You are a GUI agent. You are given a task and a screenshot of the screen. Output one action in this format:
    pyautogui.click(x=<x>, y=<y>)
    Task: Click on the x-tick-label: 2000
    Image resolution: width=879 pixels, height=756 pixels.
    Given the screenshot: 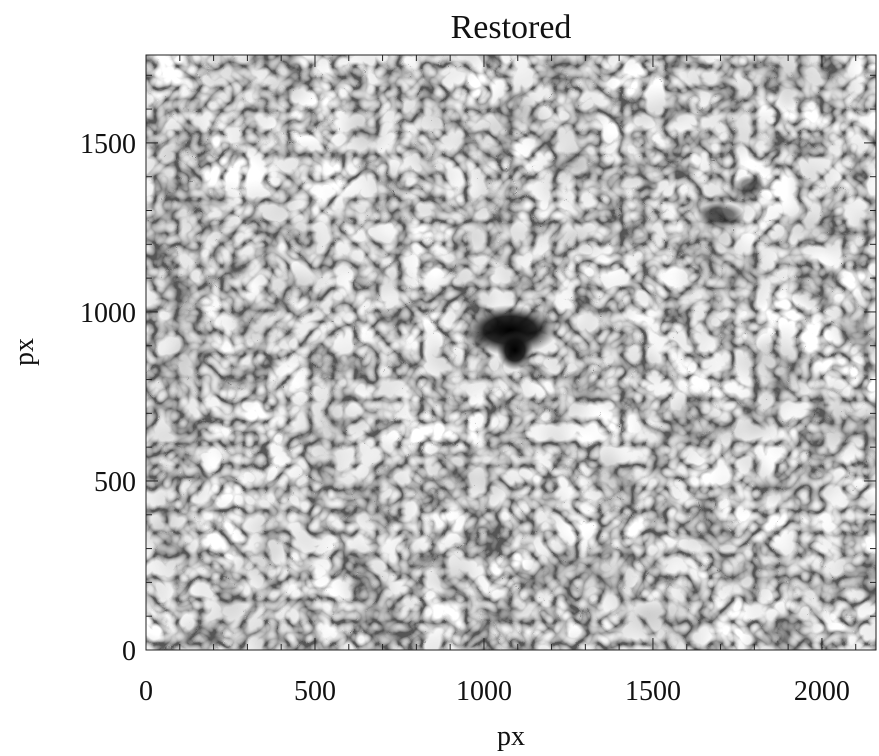 What is the action you would take?
    pyautogui.click(x=822, y=691)
    